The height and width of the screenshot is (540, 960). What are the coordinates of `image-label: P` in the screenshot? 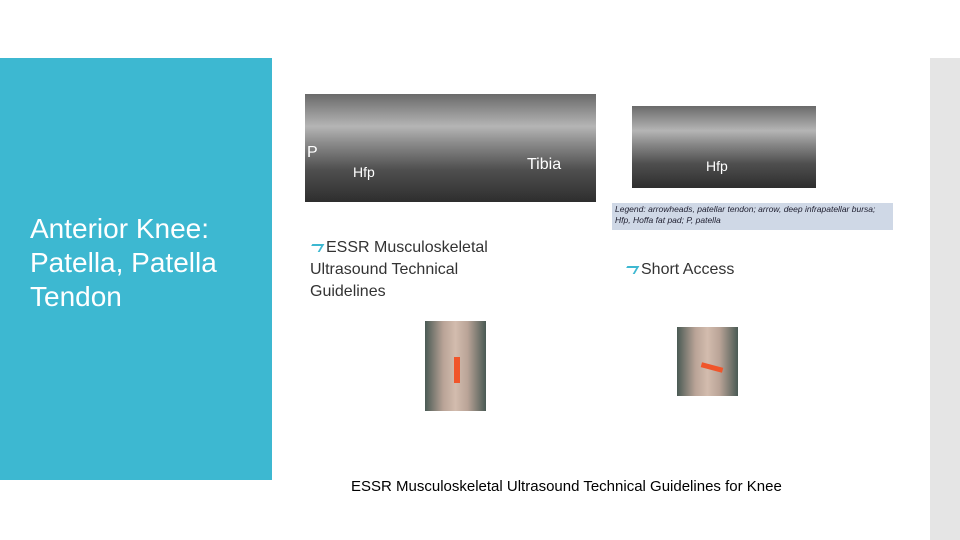 It's located at (312, 152).